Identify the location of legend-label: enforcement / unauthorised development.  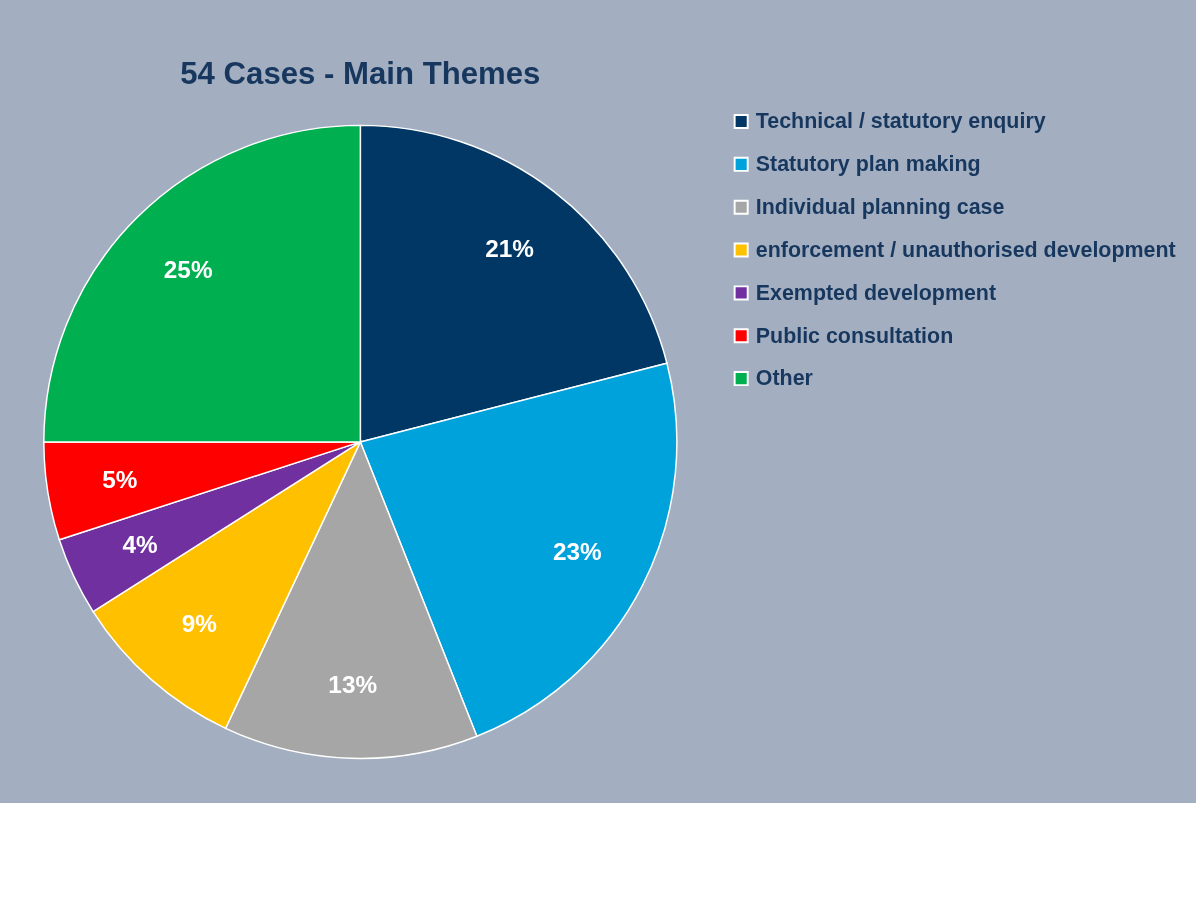
(965, 249).